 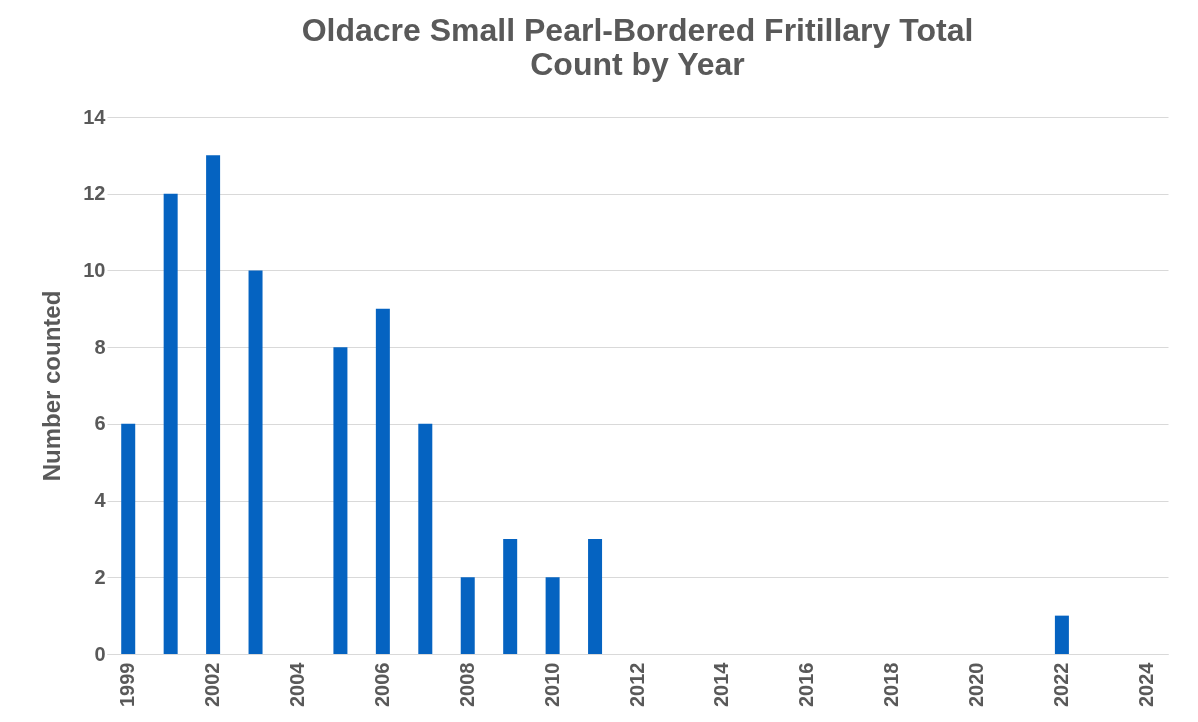 I want to click on y-tick-label: 12, so click(x=94, y=193).